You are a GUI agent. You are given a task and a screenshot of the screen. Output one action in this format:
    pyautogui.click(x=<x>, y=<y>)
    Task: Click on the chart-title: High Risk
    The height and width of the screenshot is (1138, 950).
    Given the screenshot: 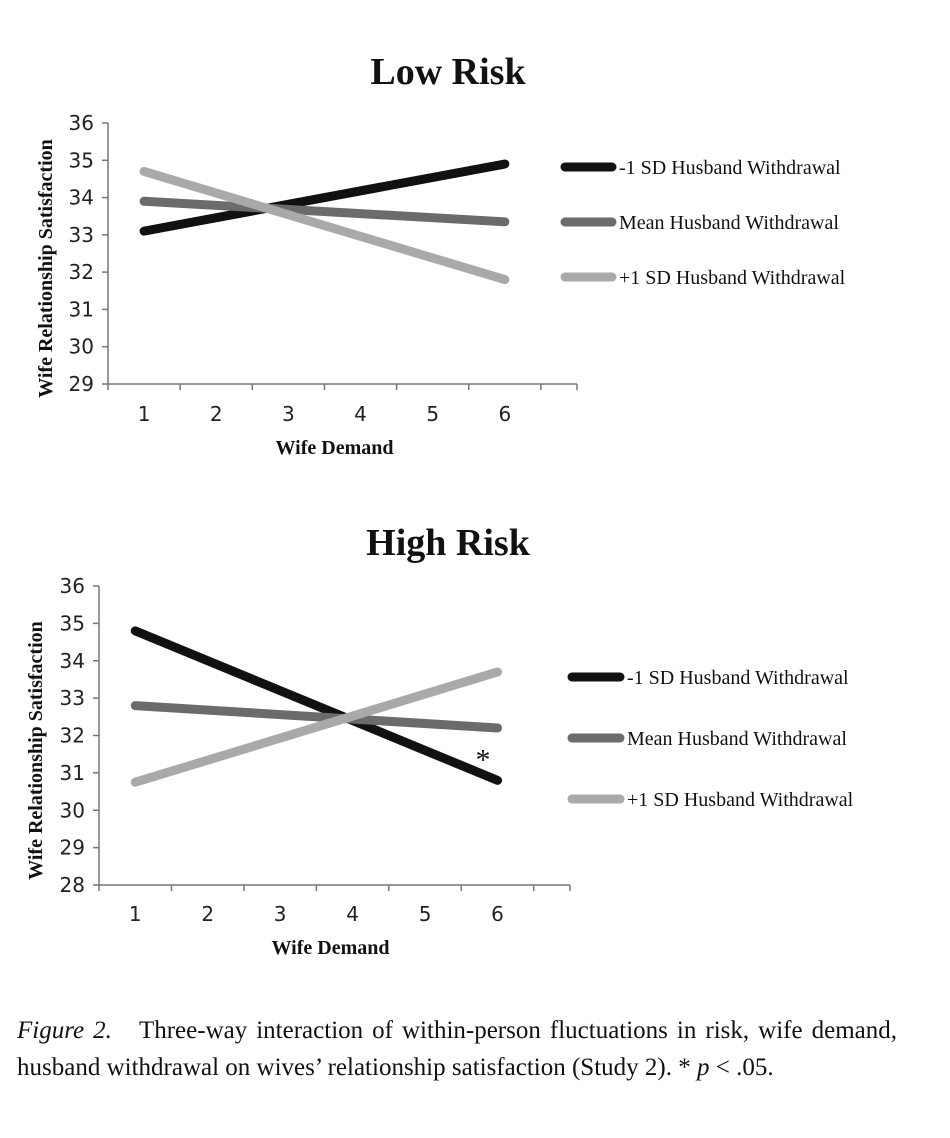 What is the action you would take?
    pyautogui.click(x=448, y=543)
    